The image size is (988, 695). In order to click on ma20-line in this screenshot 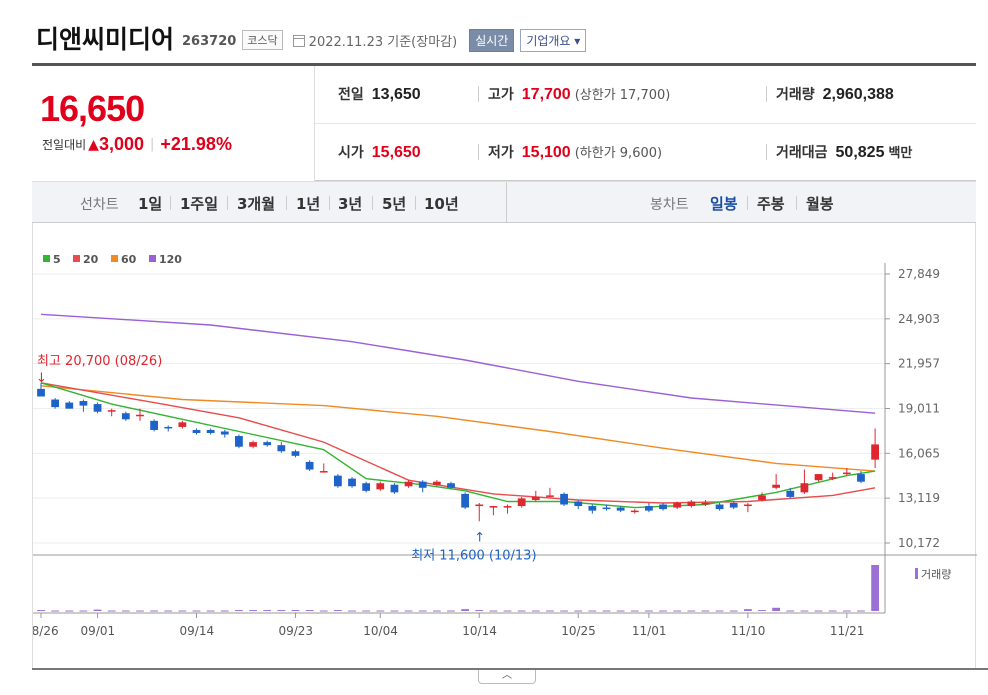, I will do `click(458, 443)`.